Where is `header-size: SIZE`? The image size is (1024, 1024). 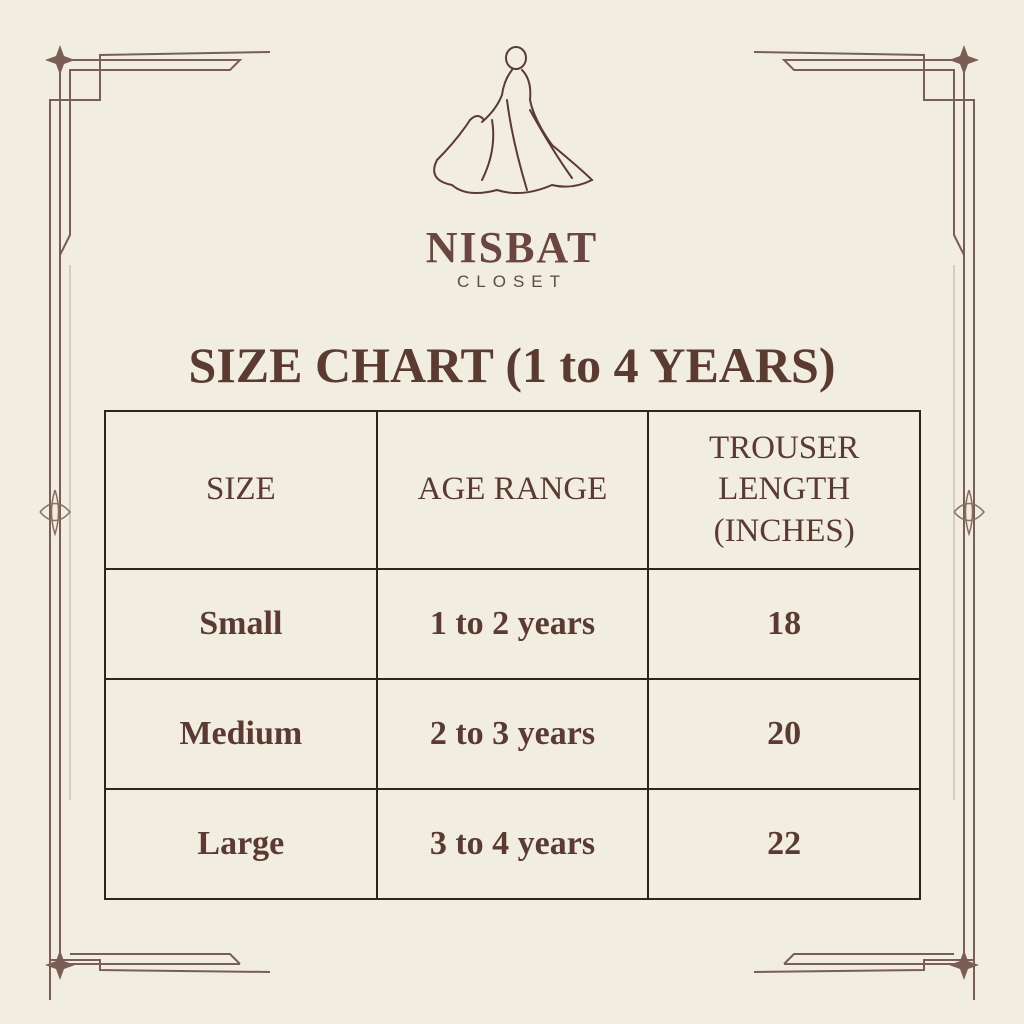
header-size: SIZE is located at coordinates (241, 490).